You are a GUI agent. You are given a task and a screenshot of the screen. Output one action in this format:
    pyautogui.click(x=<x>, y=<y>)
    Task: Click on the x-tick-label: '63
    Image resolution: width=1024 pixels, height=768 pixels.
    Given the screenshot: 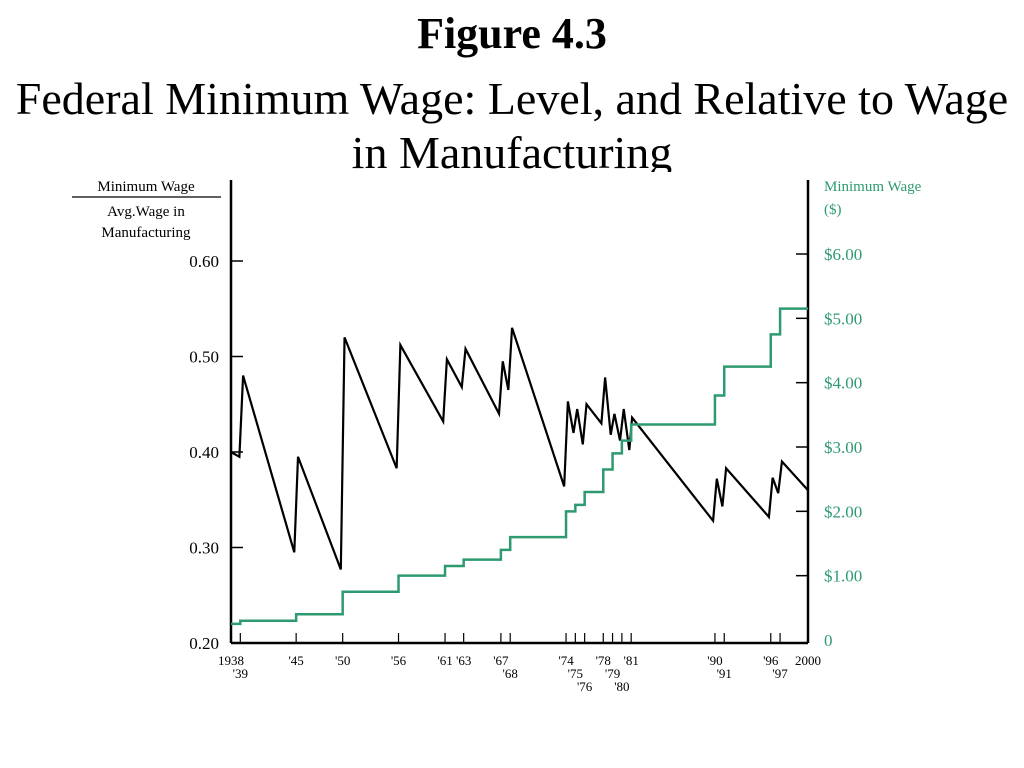 What is the action you would take?
    pyautogui.click(x=463, y=660)
    